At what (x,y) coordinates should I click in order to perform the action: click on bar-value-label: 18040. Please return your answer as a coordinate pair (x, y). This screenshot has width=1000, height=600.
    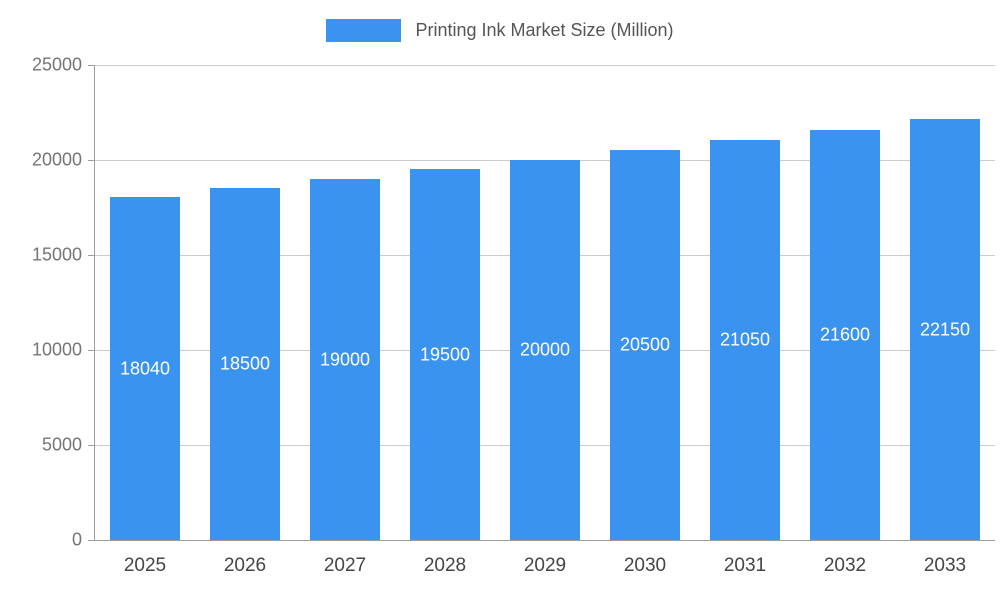
    Looking at the image, I should click on (145, 368).